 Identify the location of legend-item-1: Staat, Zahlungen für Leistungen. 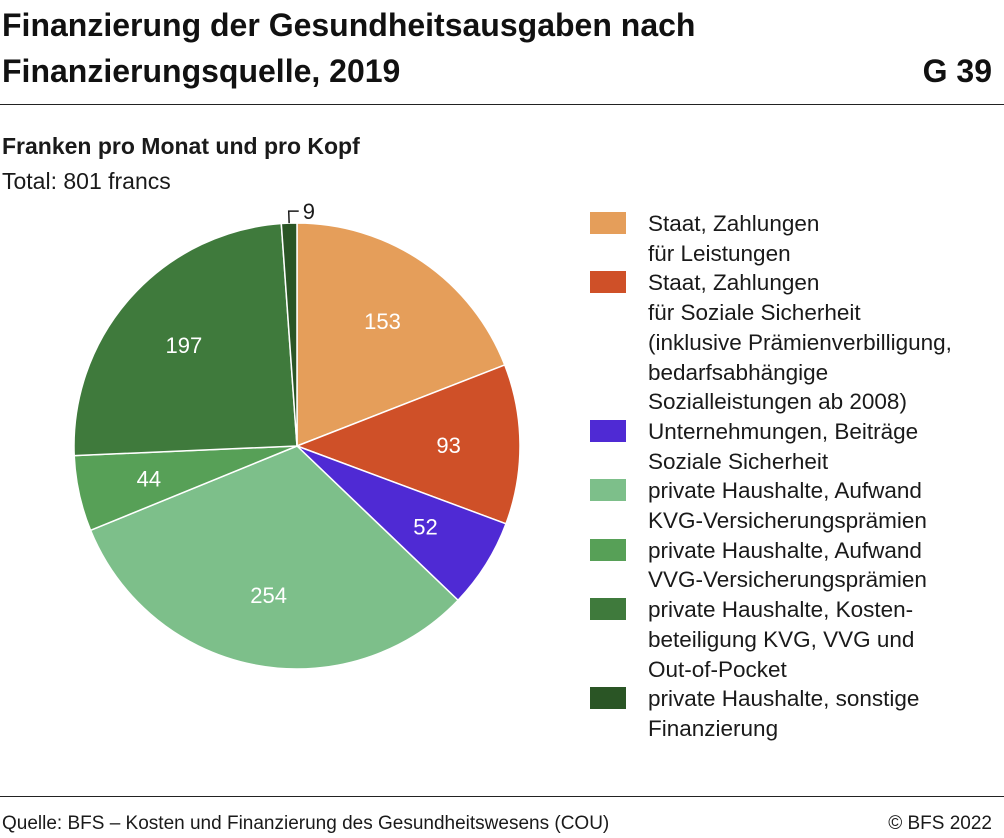
(771, 238).